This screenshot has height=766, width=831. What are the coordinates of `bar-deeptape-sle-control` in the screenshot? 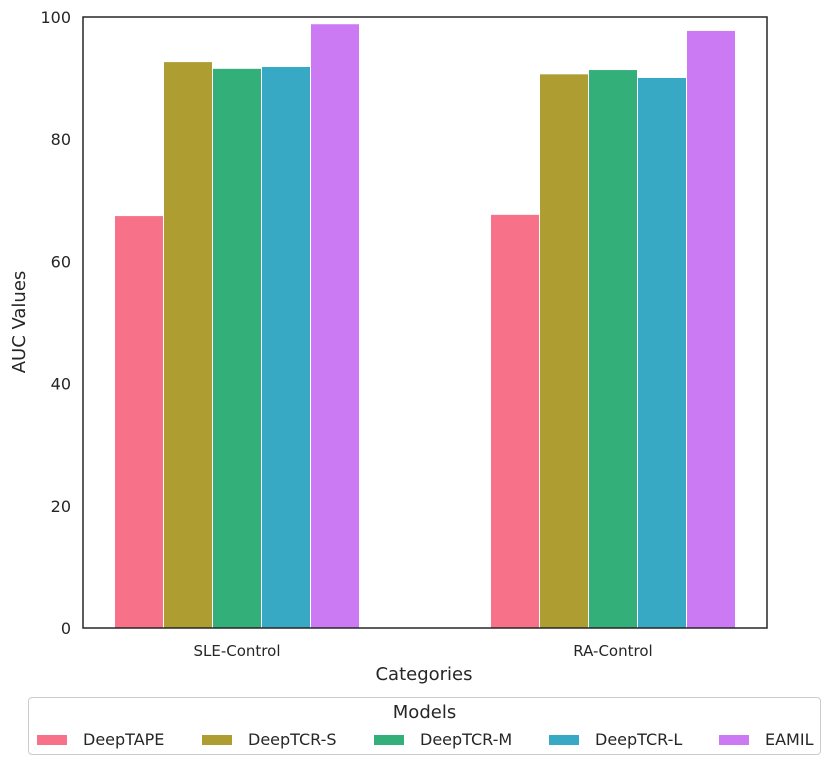 It's located at (139, 422).